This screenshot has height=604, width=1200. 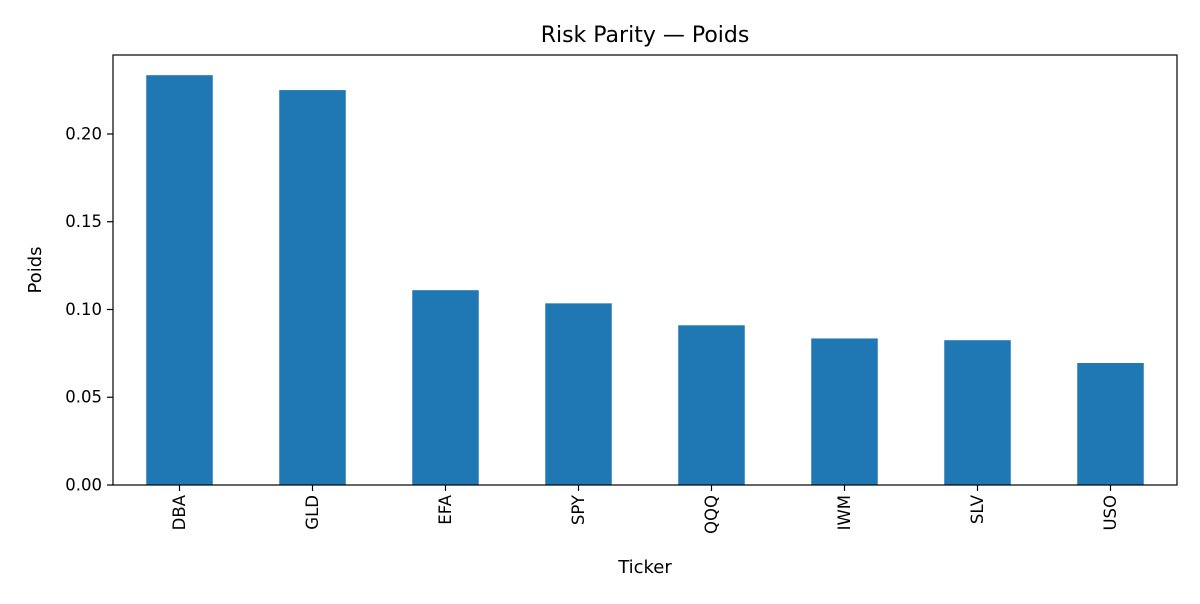 I want to click on bar-gld, so click(x=312, y=287).